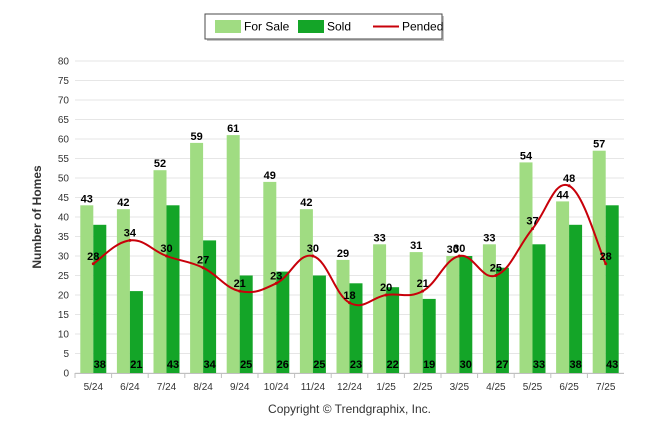 The width and height of the screenshot is (646, 434). I want to click on x-tick-label-7-24: 7/24, so click(167, 387).